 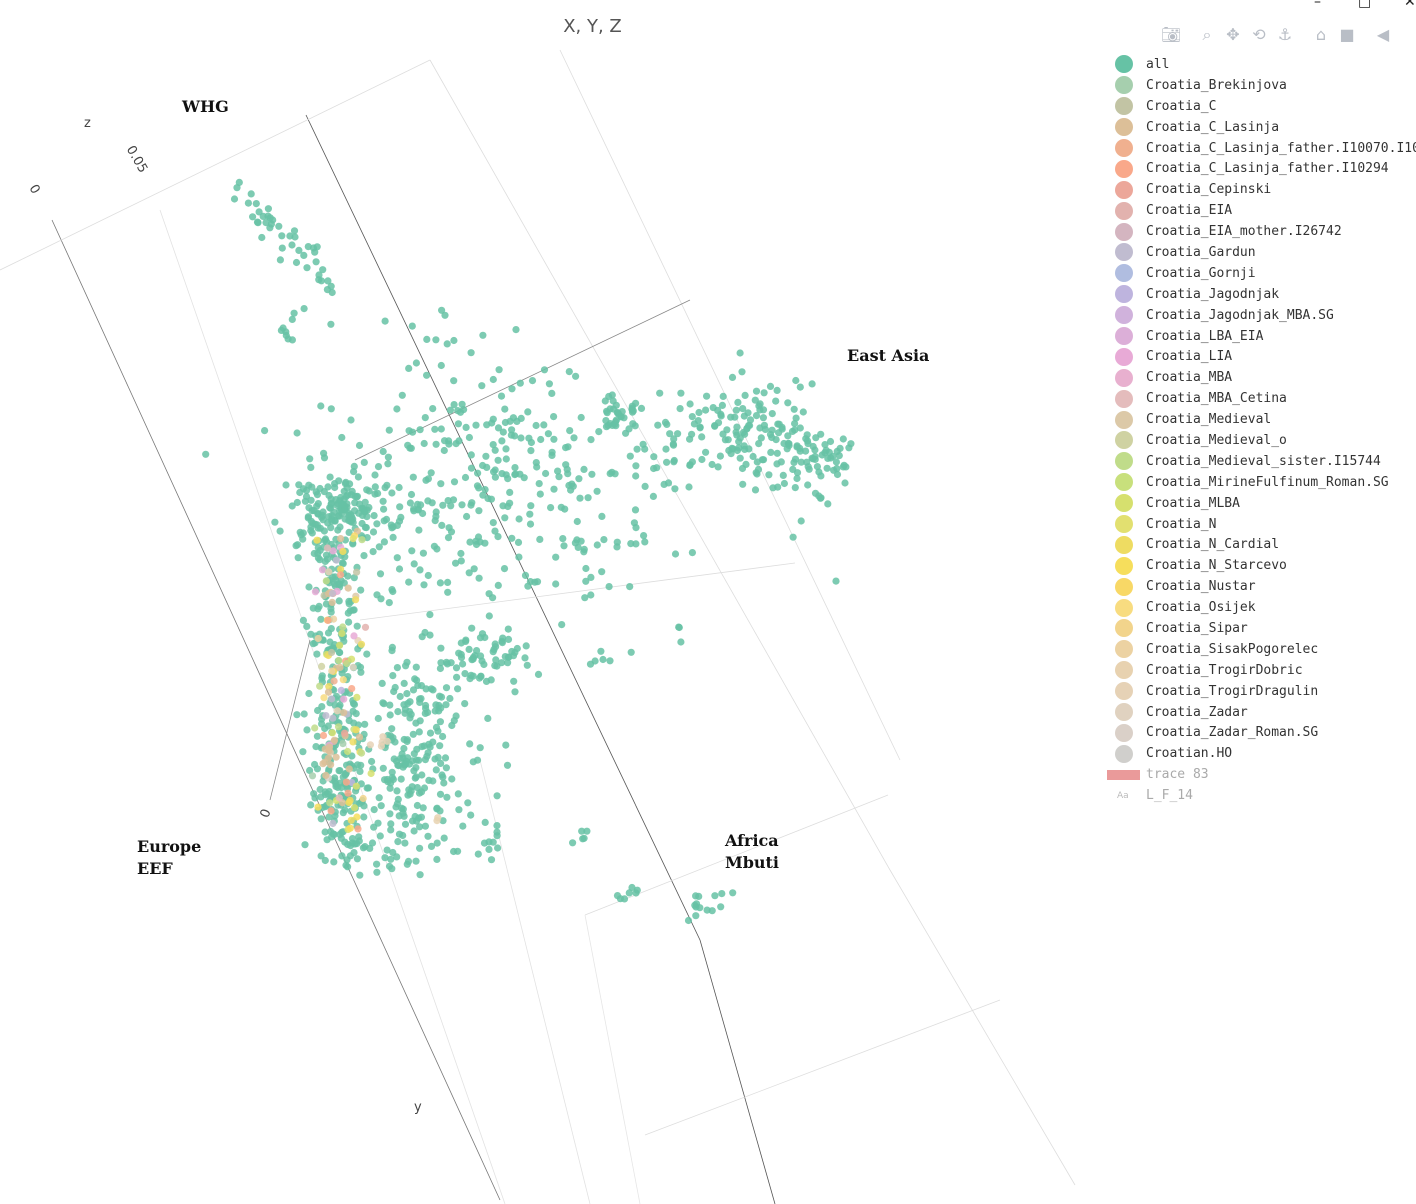 I want to click on legend-item: Croatia_TrogirDragulin, so click(x=1261, y=691).